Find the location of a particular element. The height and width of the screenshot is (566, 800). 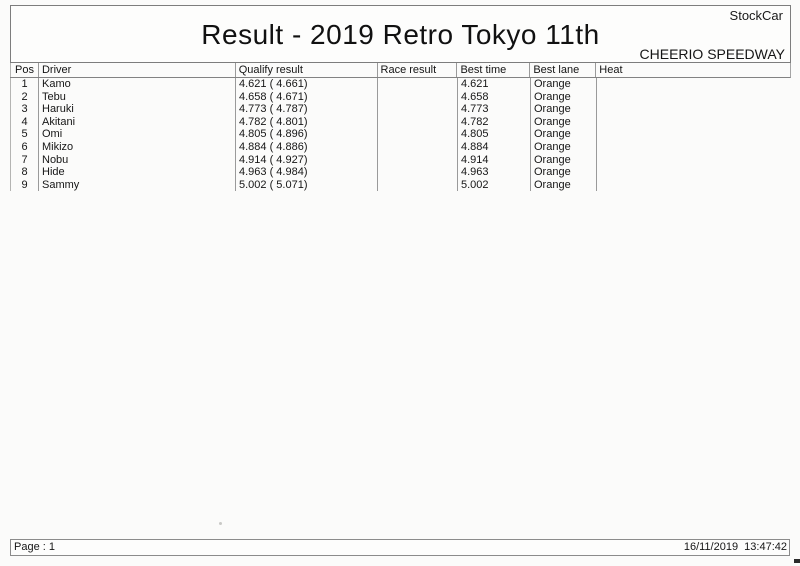

cell-besttime: 4.914 is located at coordinates (493, 160).